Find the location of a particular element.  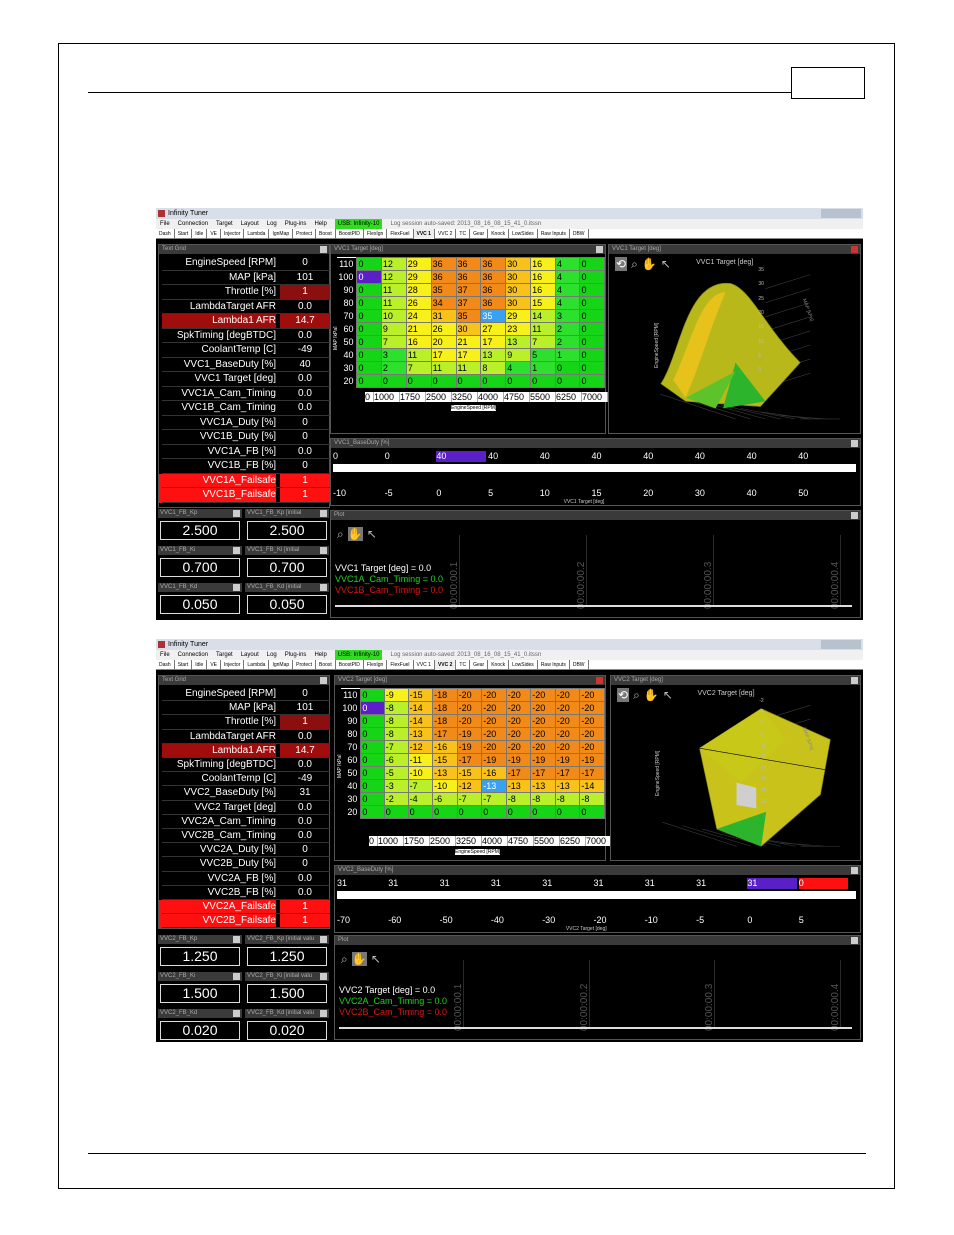

tab-dbw: DBW is located at coordinates (579, 234).